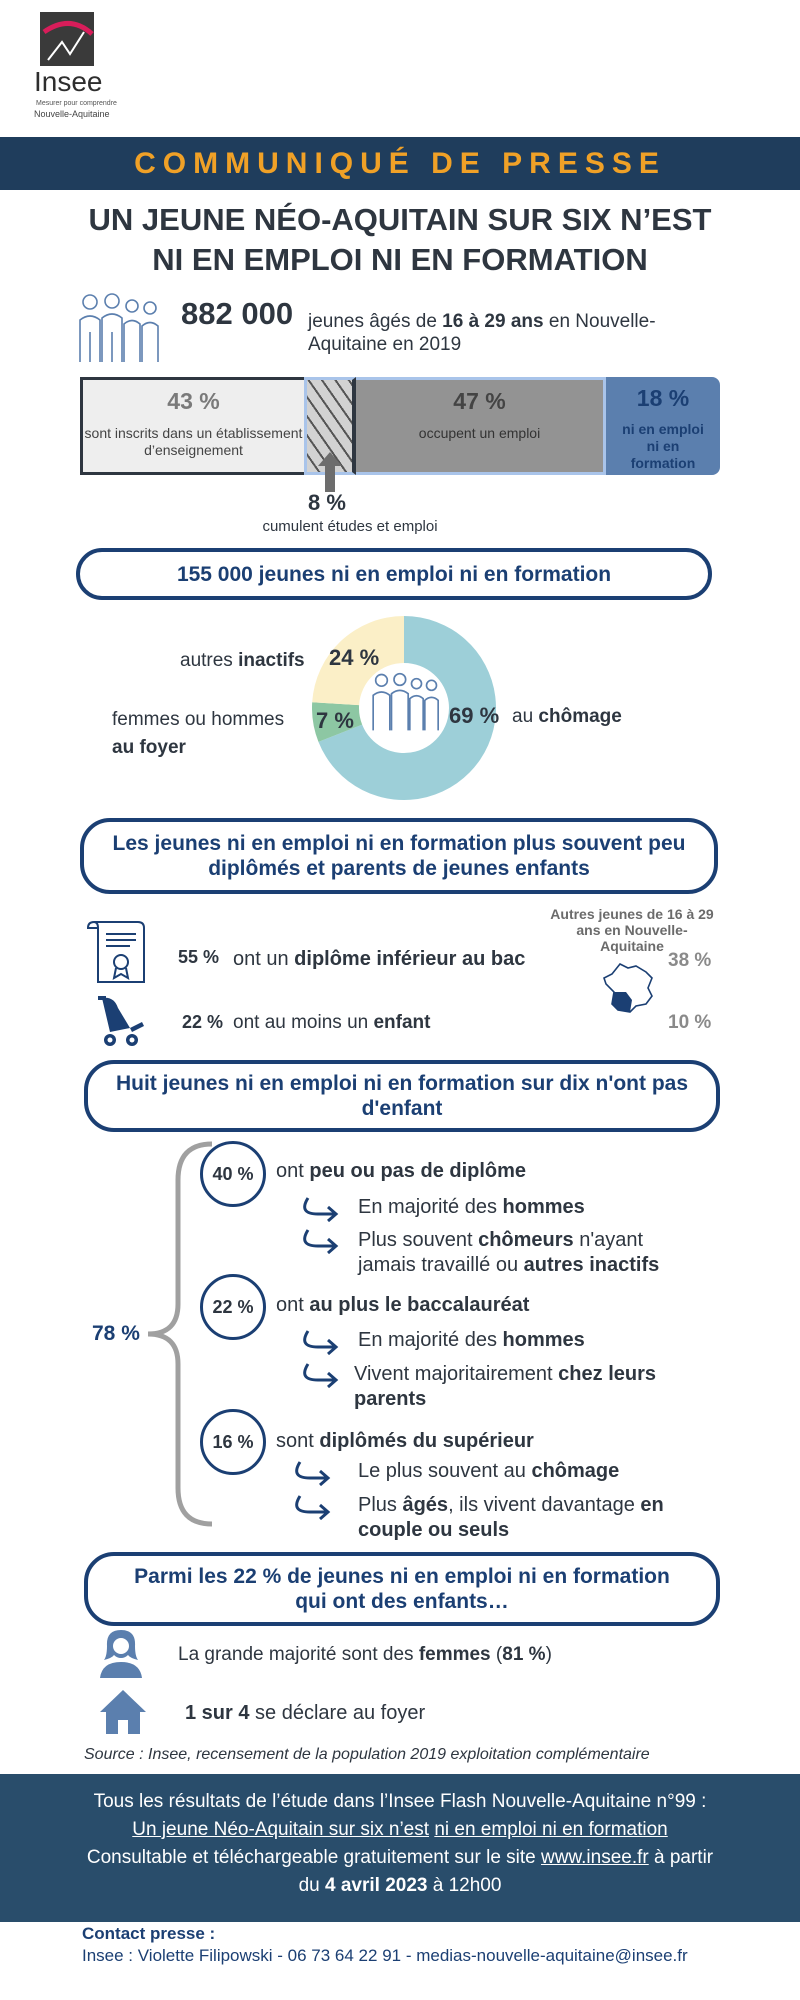 This screenshot has height=2000, width=800. I want to click on group2-title: ont au plus le baccalauréat, so click(402, 1305).